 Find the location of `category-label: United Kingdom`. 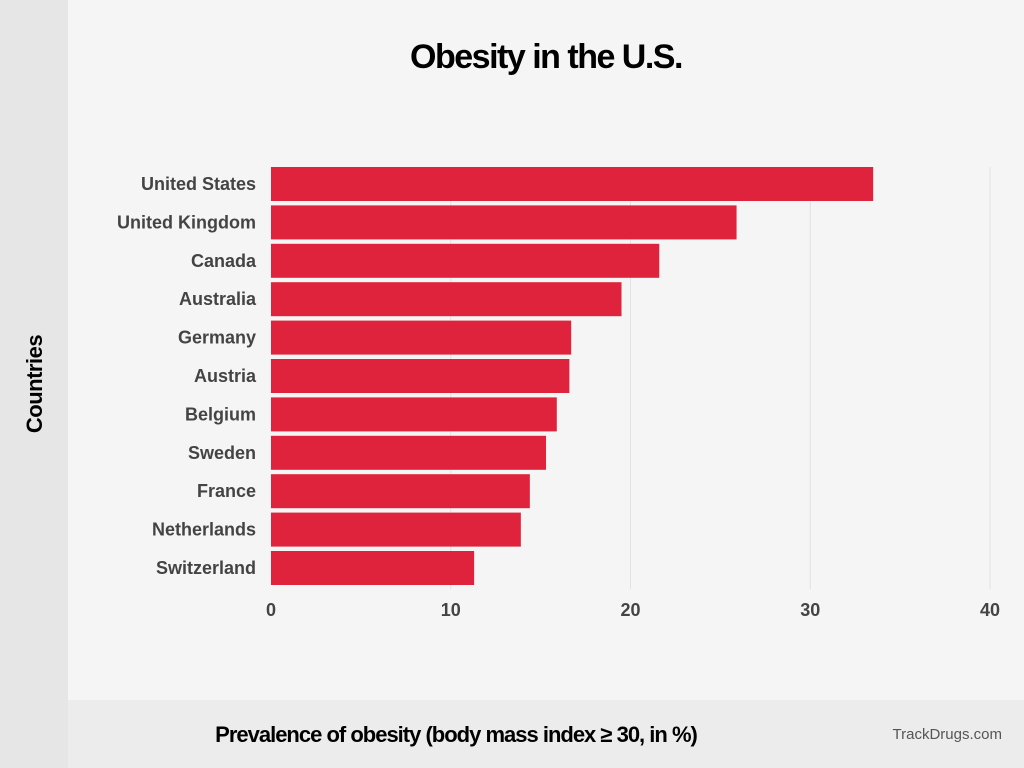

category-label: United Kingdom is located at coordinates (186, 222).